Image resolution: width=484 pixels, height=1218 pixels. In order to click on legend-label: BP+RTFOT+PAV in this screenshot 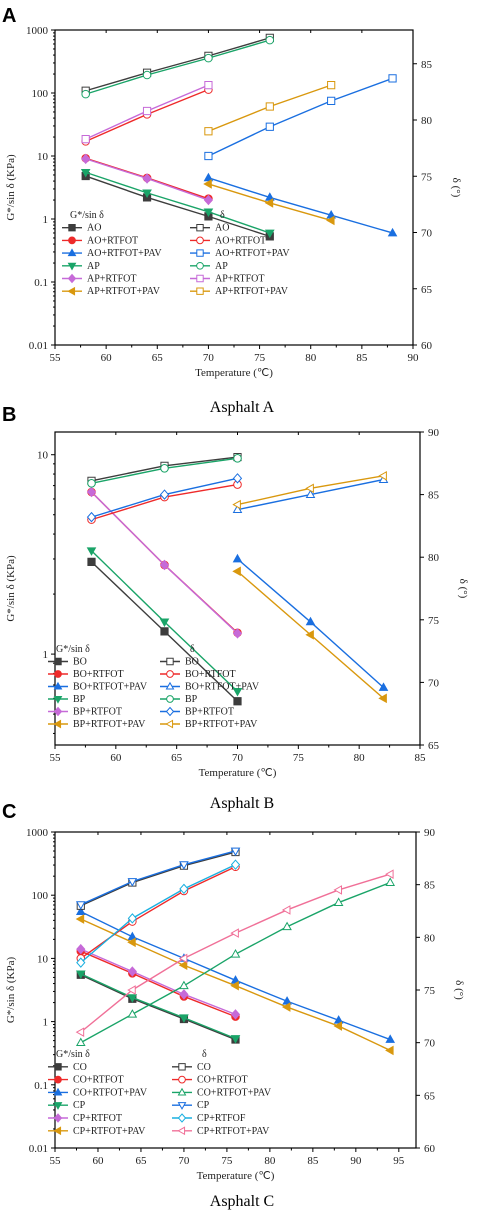, I will do `click(221, 724)`.